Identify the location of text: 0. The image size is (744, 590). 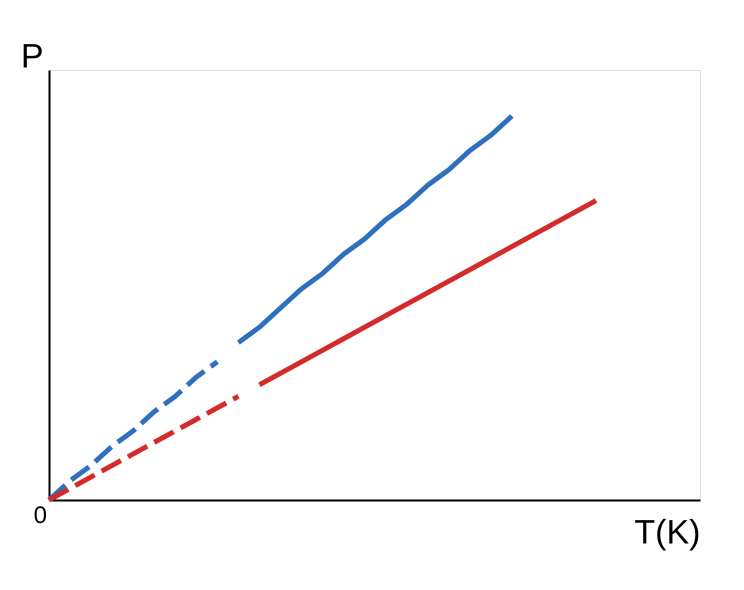
(40, 515).